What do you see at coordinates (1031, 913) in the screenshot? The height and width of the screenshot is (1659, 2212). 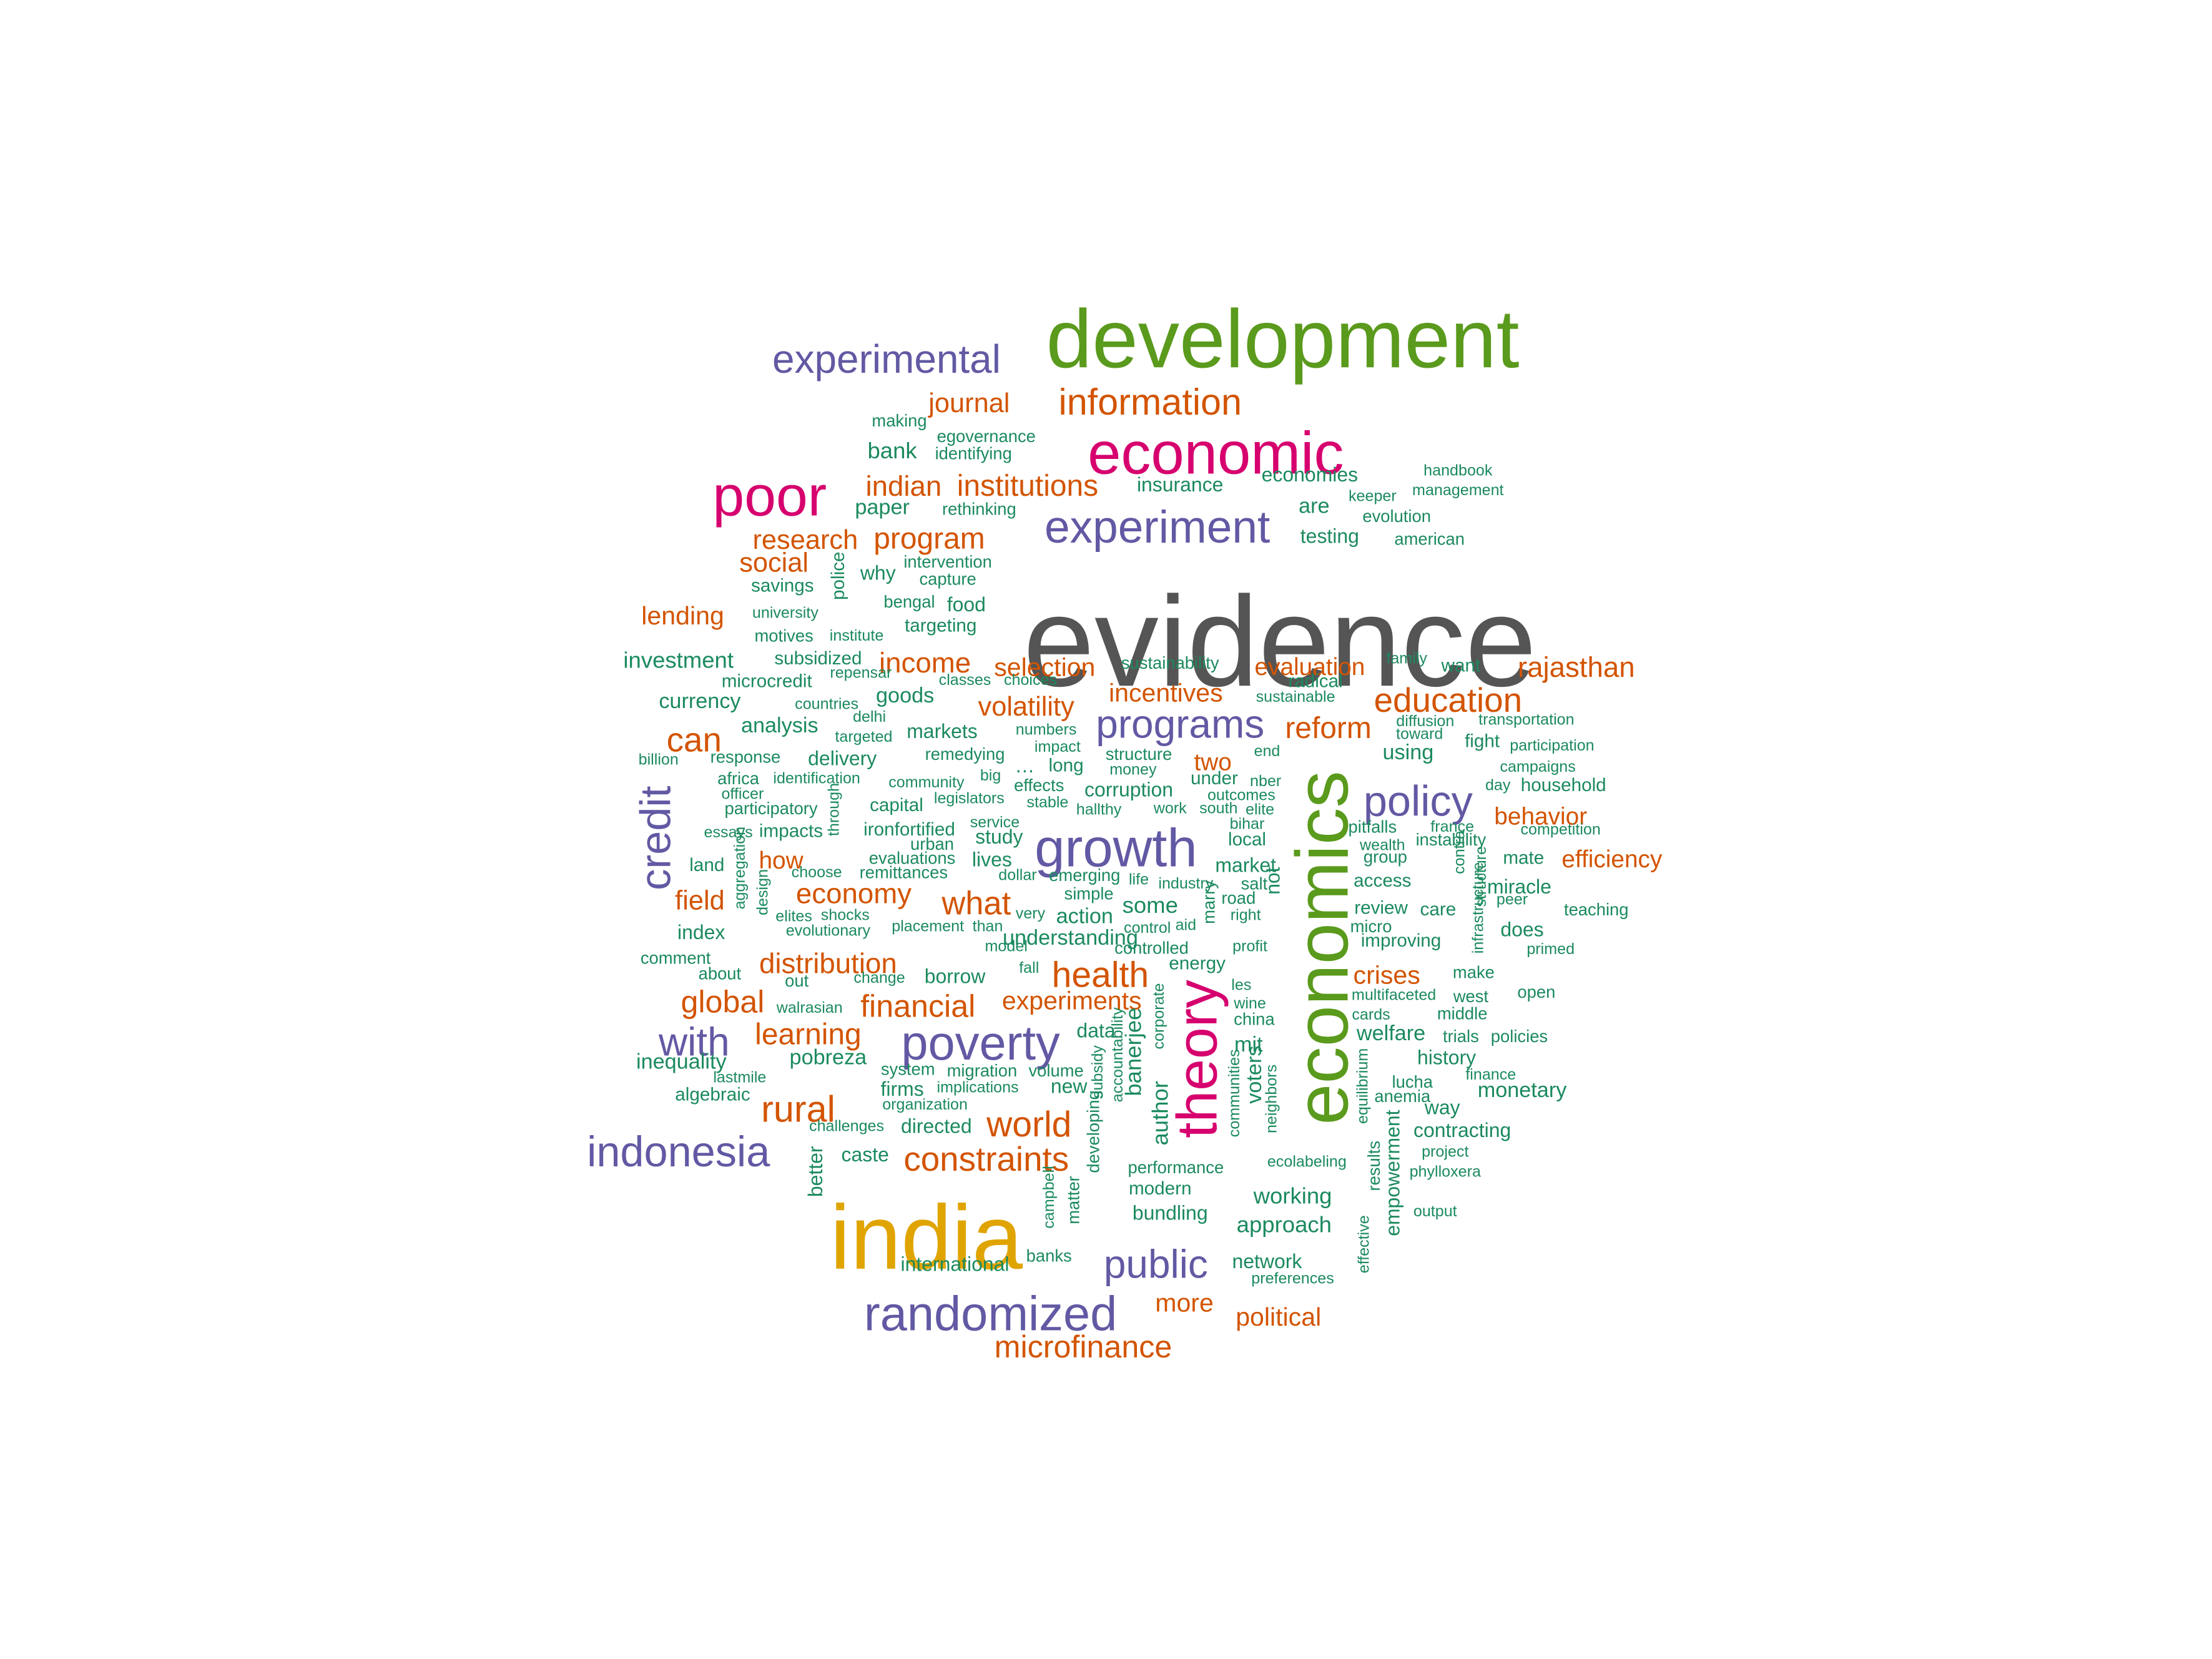 I see `word-179: very` at bounding box center [1031, 913].